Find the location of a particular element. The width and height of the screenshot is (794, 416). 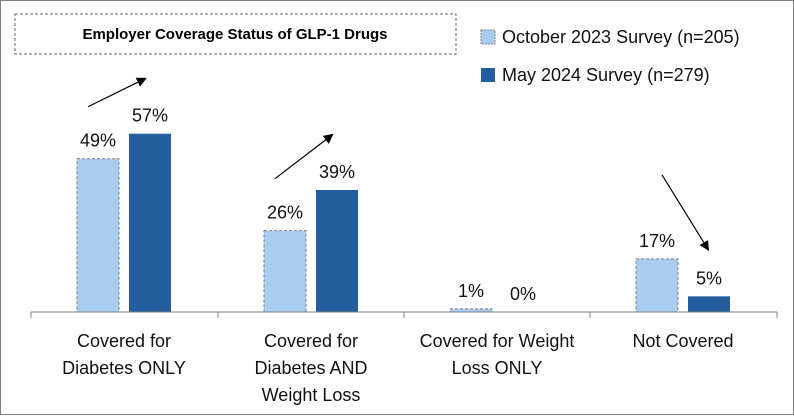

category-label-4-line-1: Not Covered is located at coordinates (682, 341).